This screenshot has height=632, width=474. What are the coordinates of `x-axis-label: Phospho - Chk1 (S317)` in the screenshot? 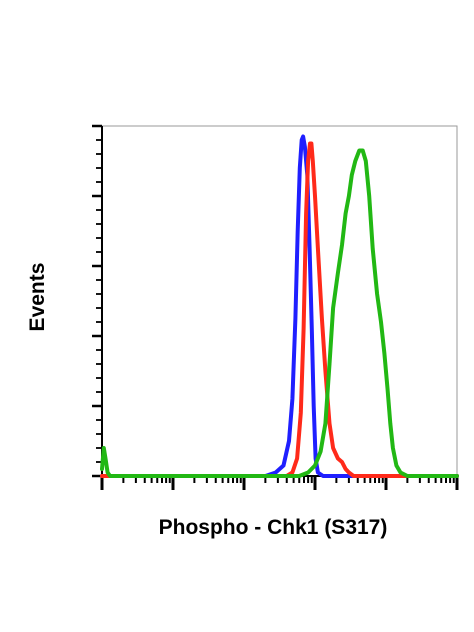 It's located at (273, 527).